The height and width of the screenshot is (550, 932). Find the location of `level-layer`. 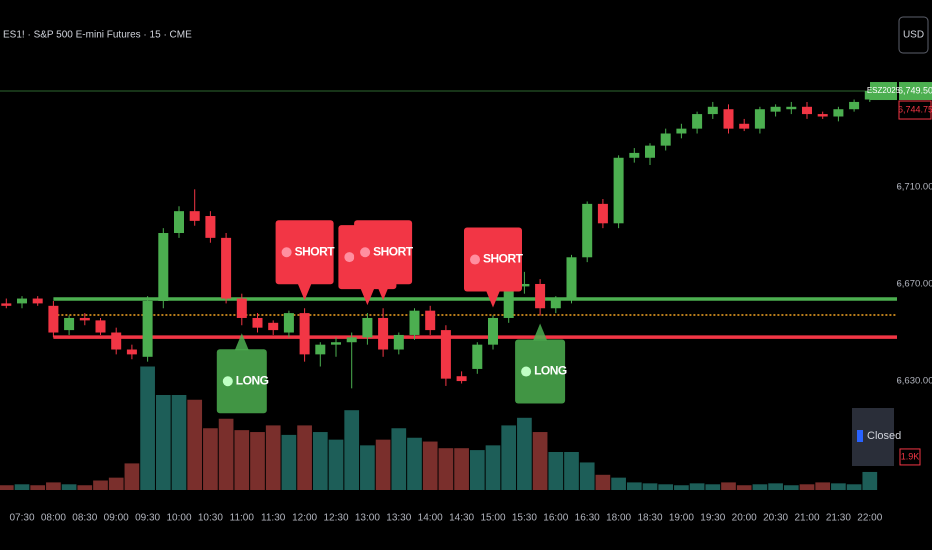

level-layer is located at coordinates (475, 318).